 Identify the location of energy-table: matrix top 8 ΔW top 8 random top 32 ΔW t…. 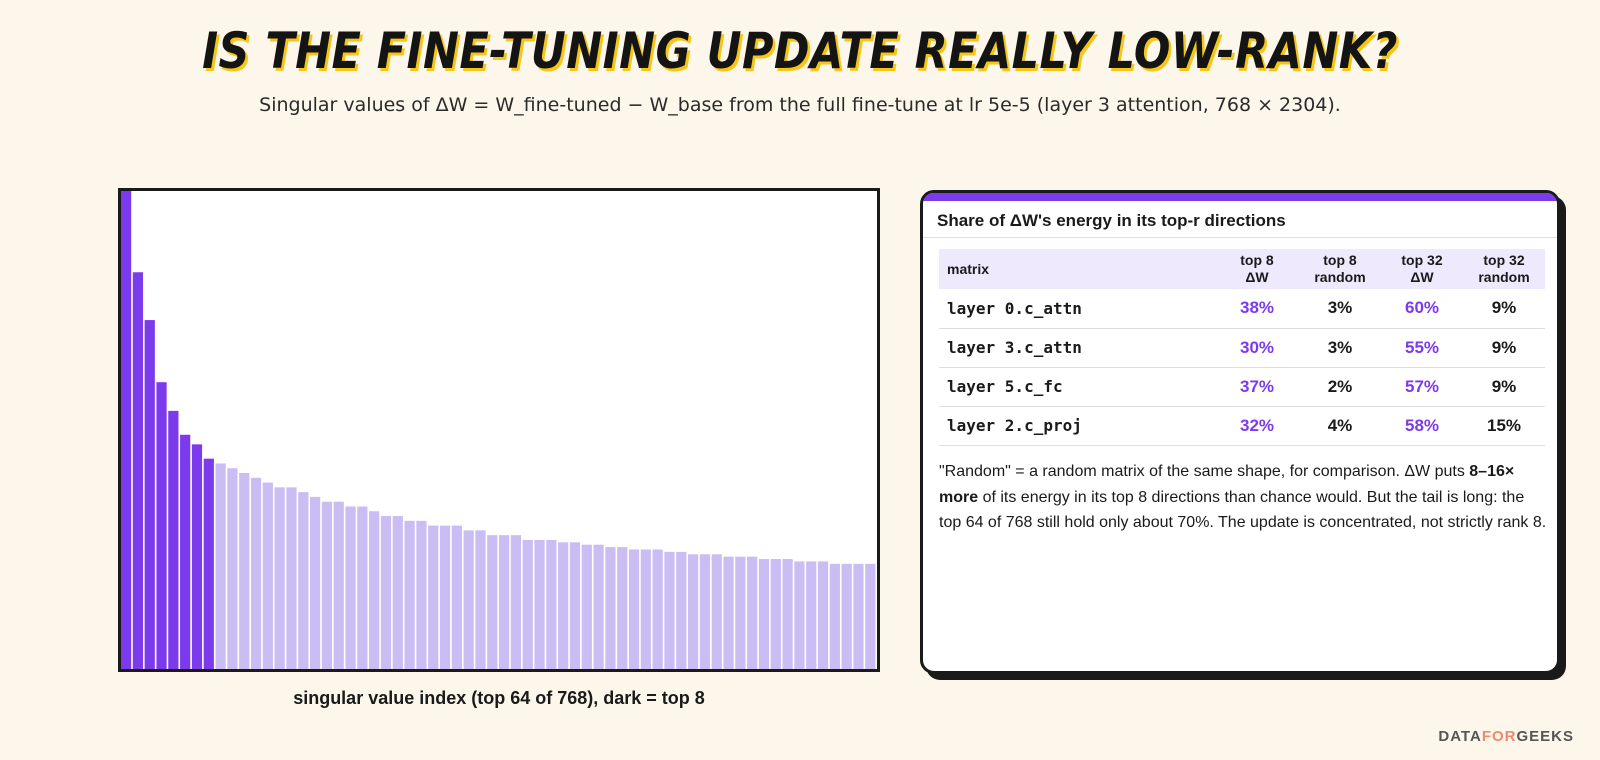
(1242, 347).